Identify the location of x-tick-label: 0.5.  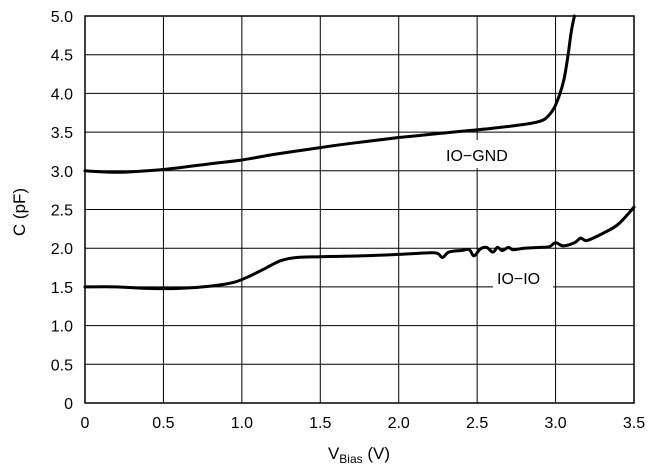
(163, 423).